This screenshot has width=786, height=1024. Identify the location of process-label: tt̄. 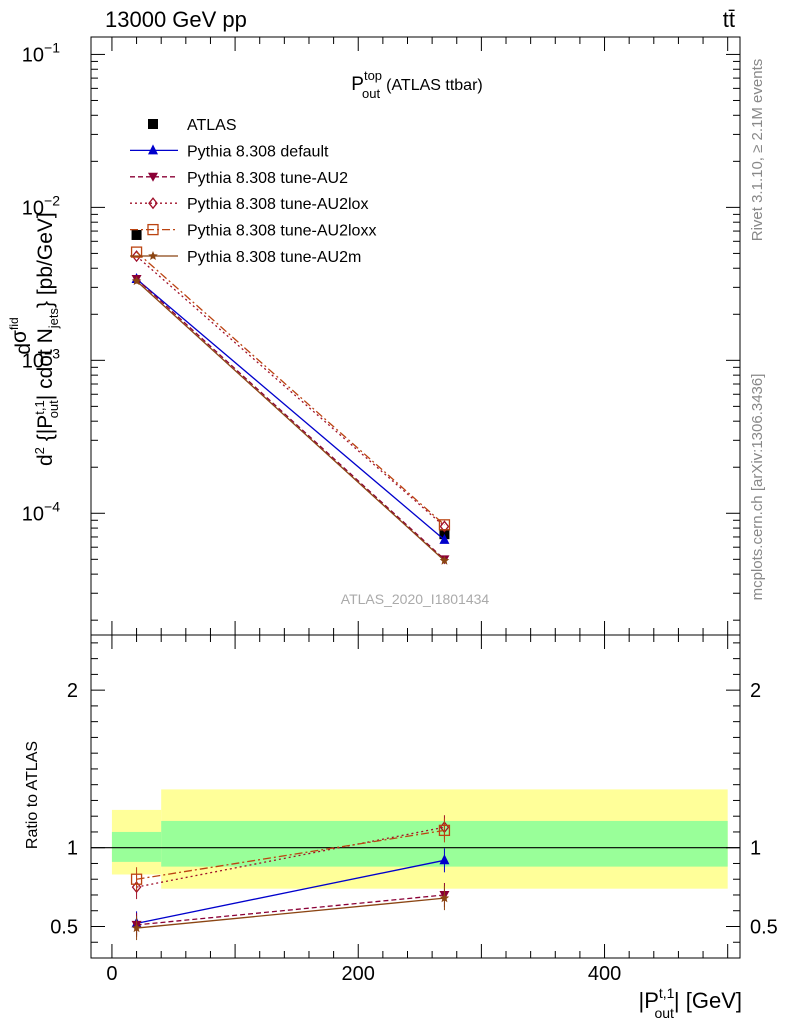
(729, 19).